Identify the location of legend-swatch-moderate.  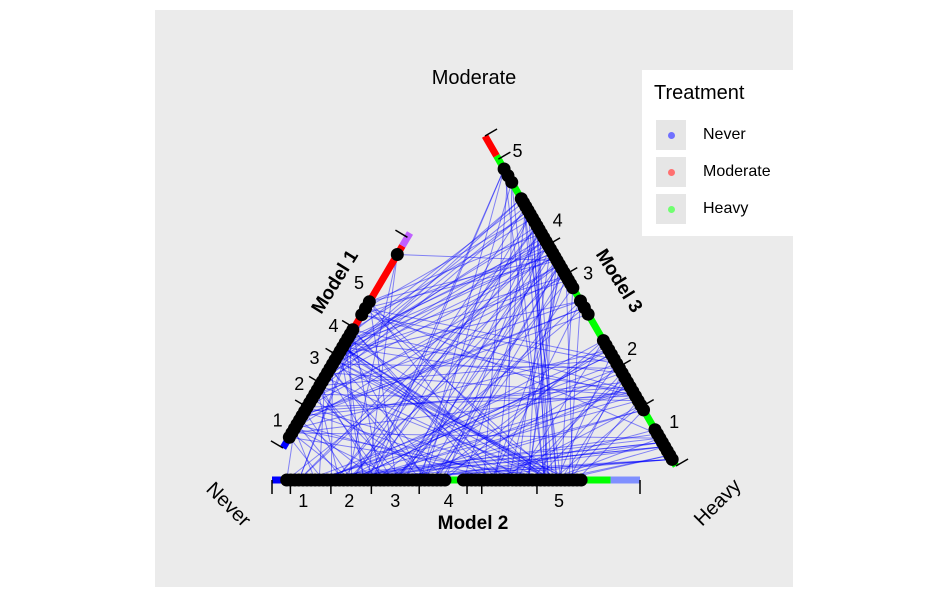
(671, 172).